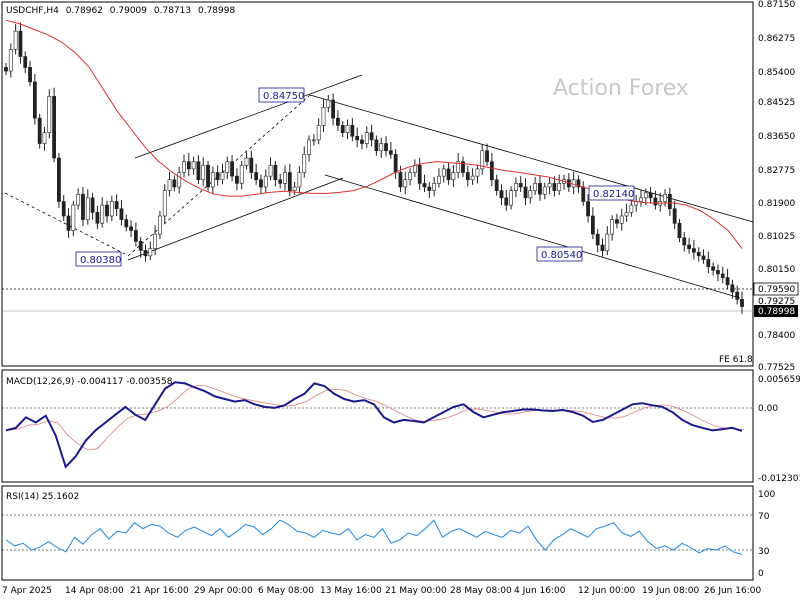 Image resolution: width=800 pixels, height=600 pixels. I want to click on price-tick: 0.80150, so click(776, 270).